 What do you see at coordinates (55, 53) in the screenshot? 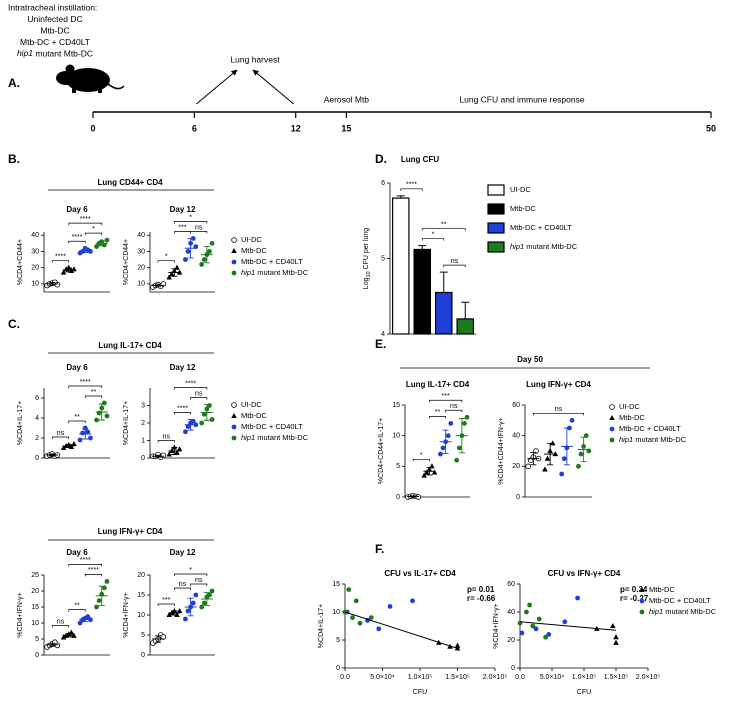
I see `instillation-text: hip1 mutant Mtb-DC` at bounding box center [55, 53].